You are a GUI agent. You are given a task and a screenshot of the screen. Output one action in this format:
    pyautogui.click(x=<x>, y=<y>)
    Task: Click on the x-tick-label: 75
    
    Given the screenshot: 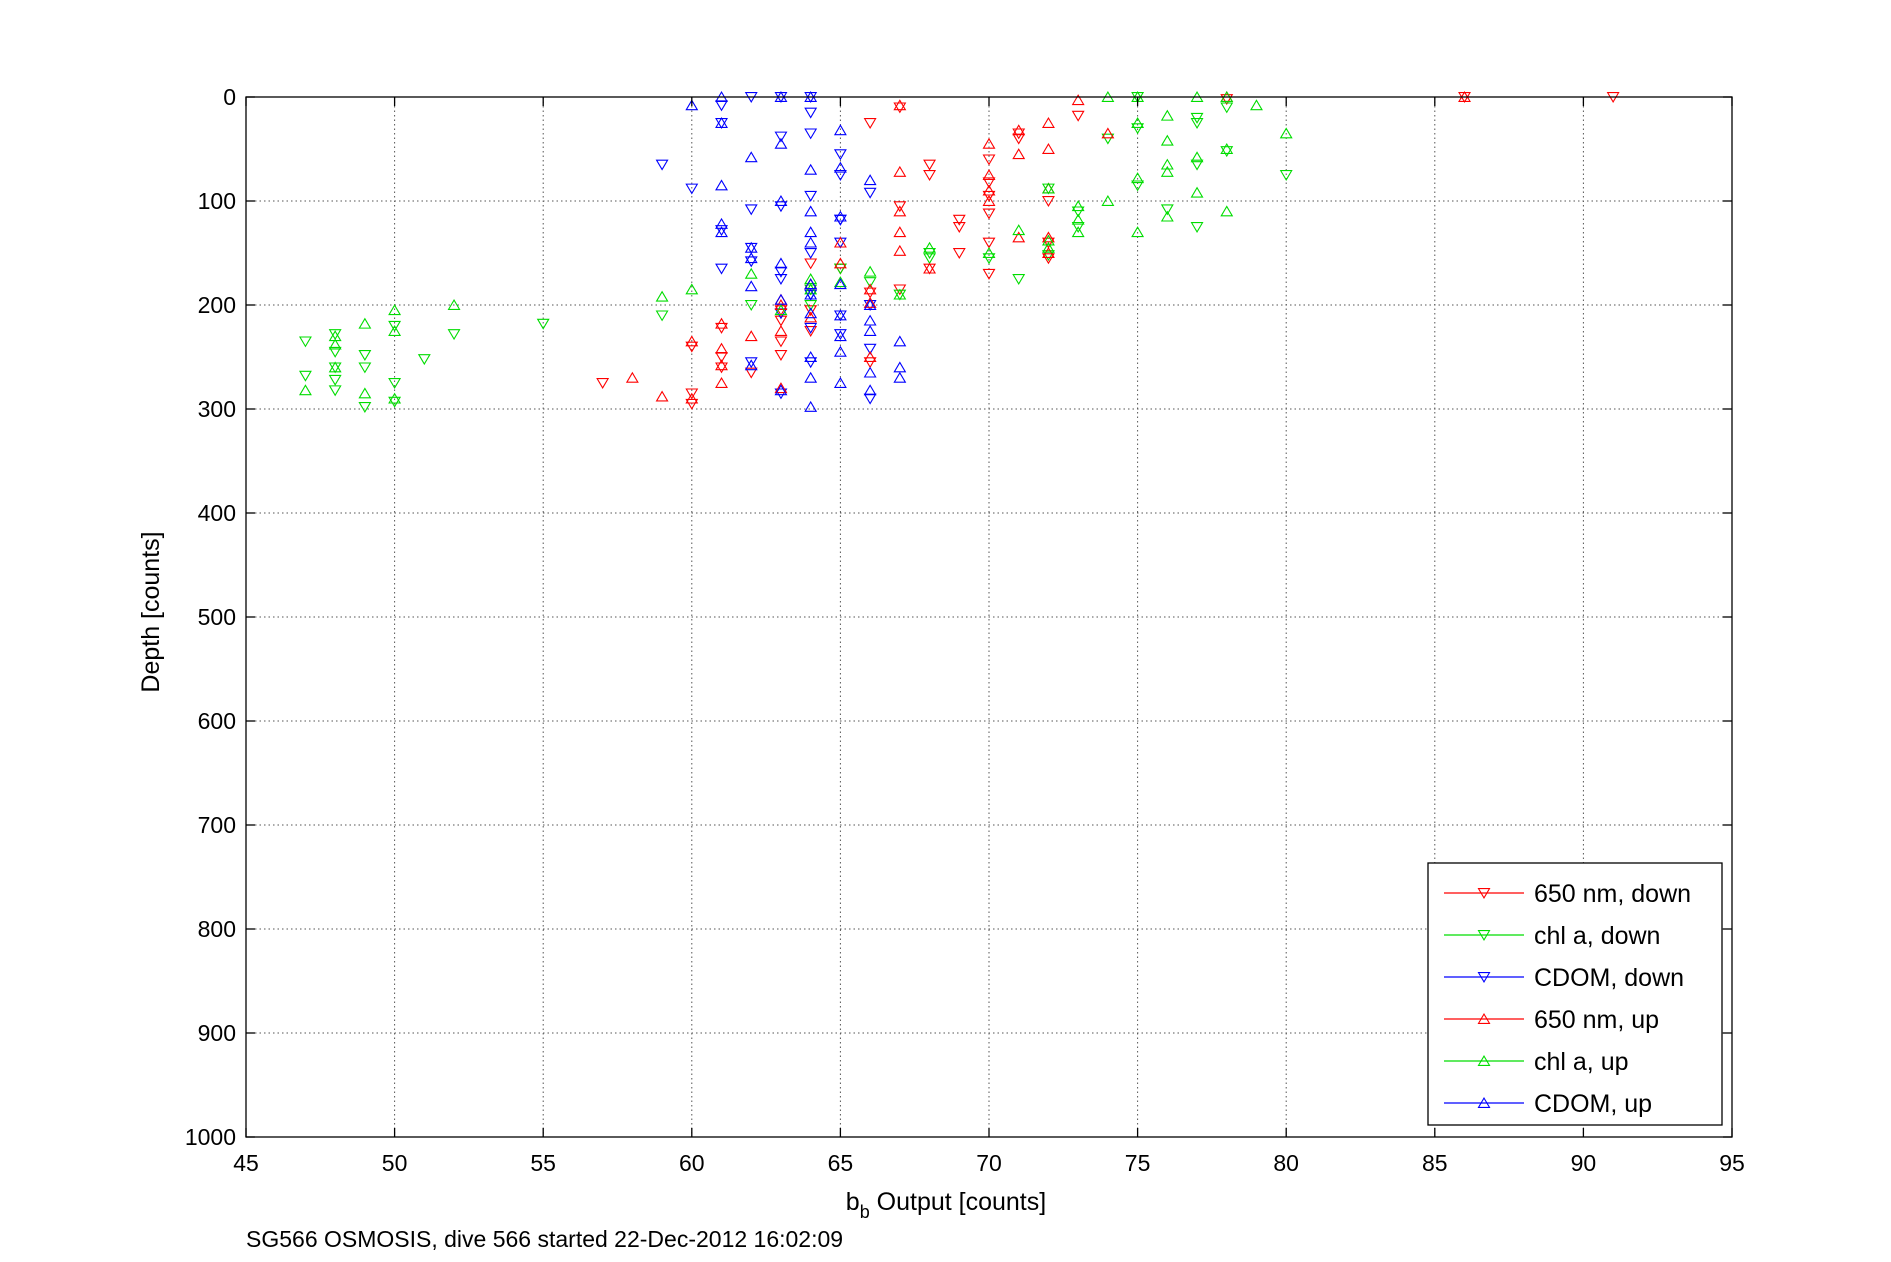 What is the action you would take?
    pyautogui.click(x=1138, y=1163)
    